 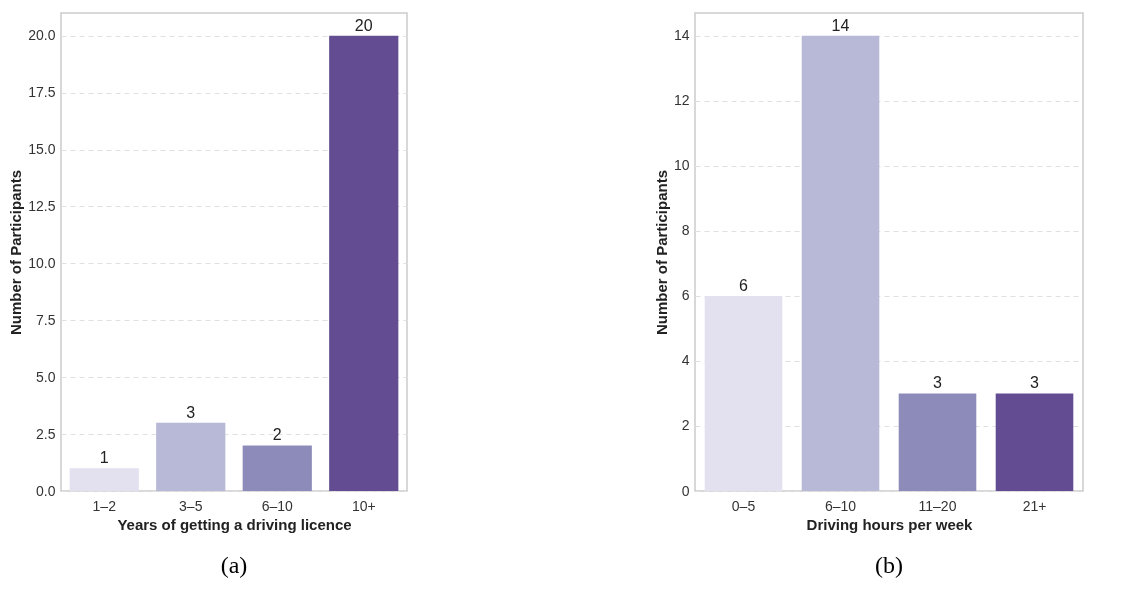 I want to click on text: (a), so click(x=234, y=565).